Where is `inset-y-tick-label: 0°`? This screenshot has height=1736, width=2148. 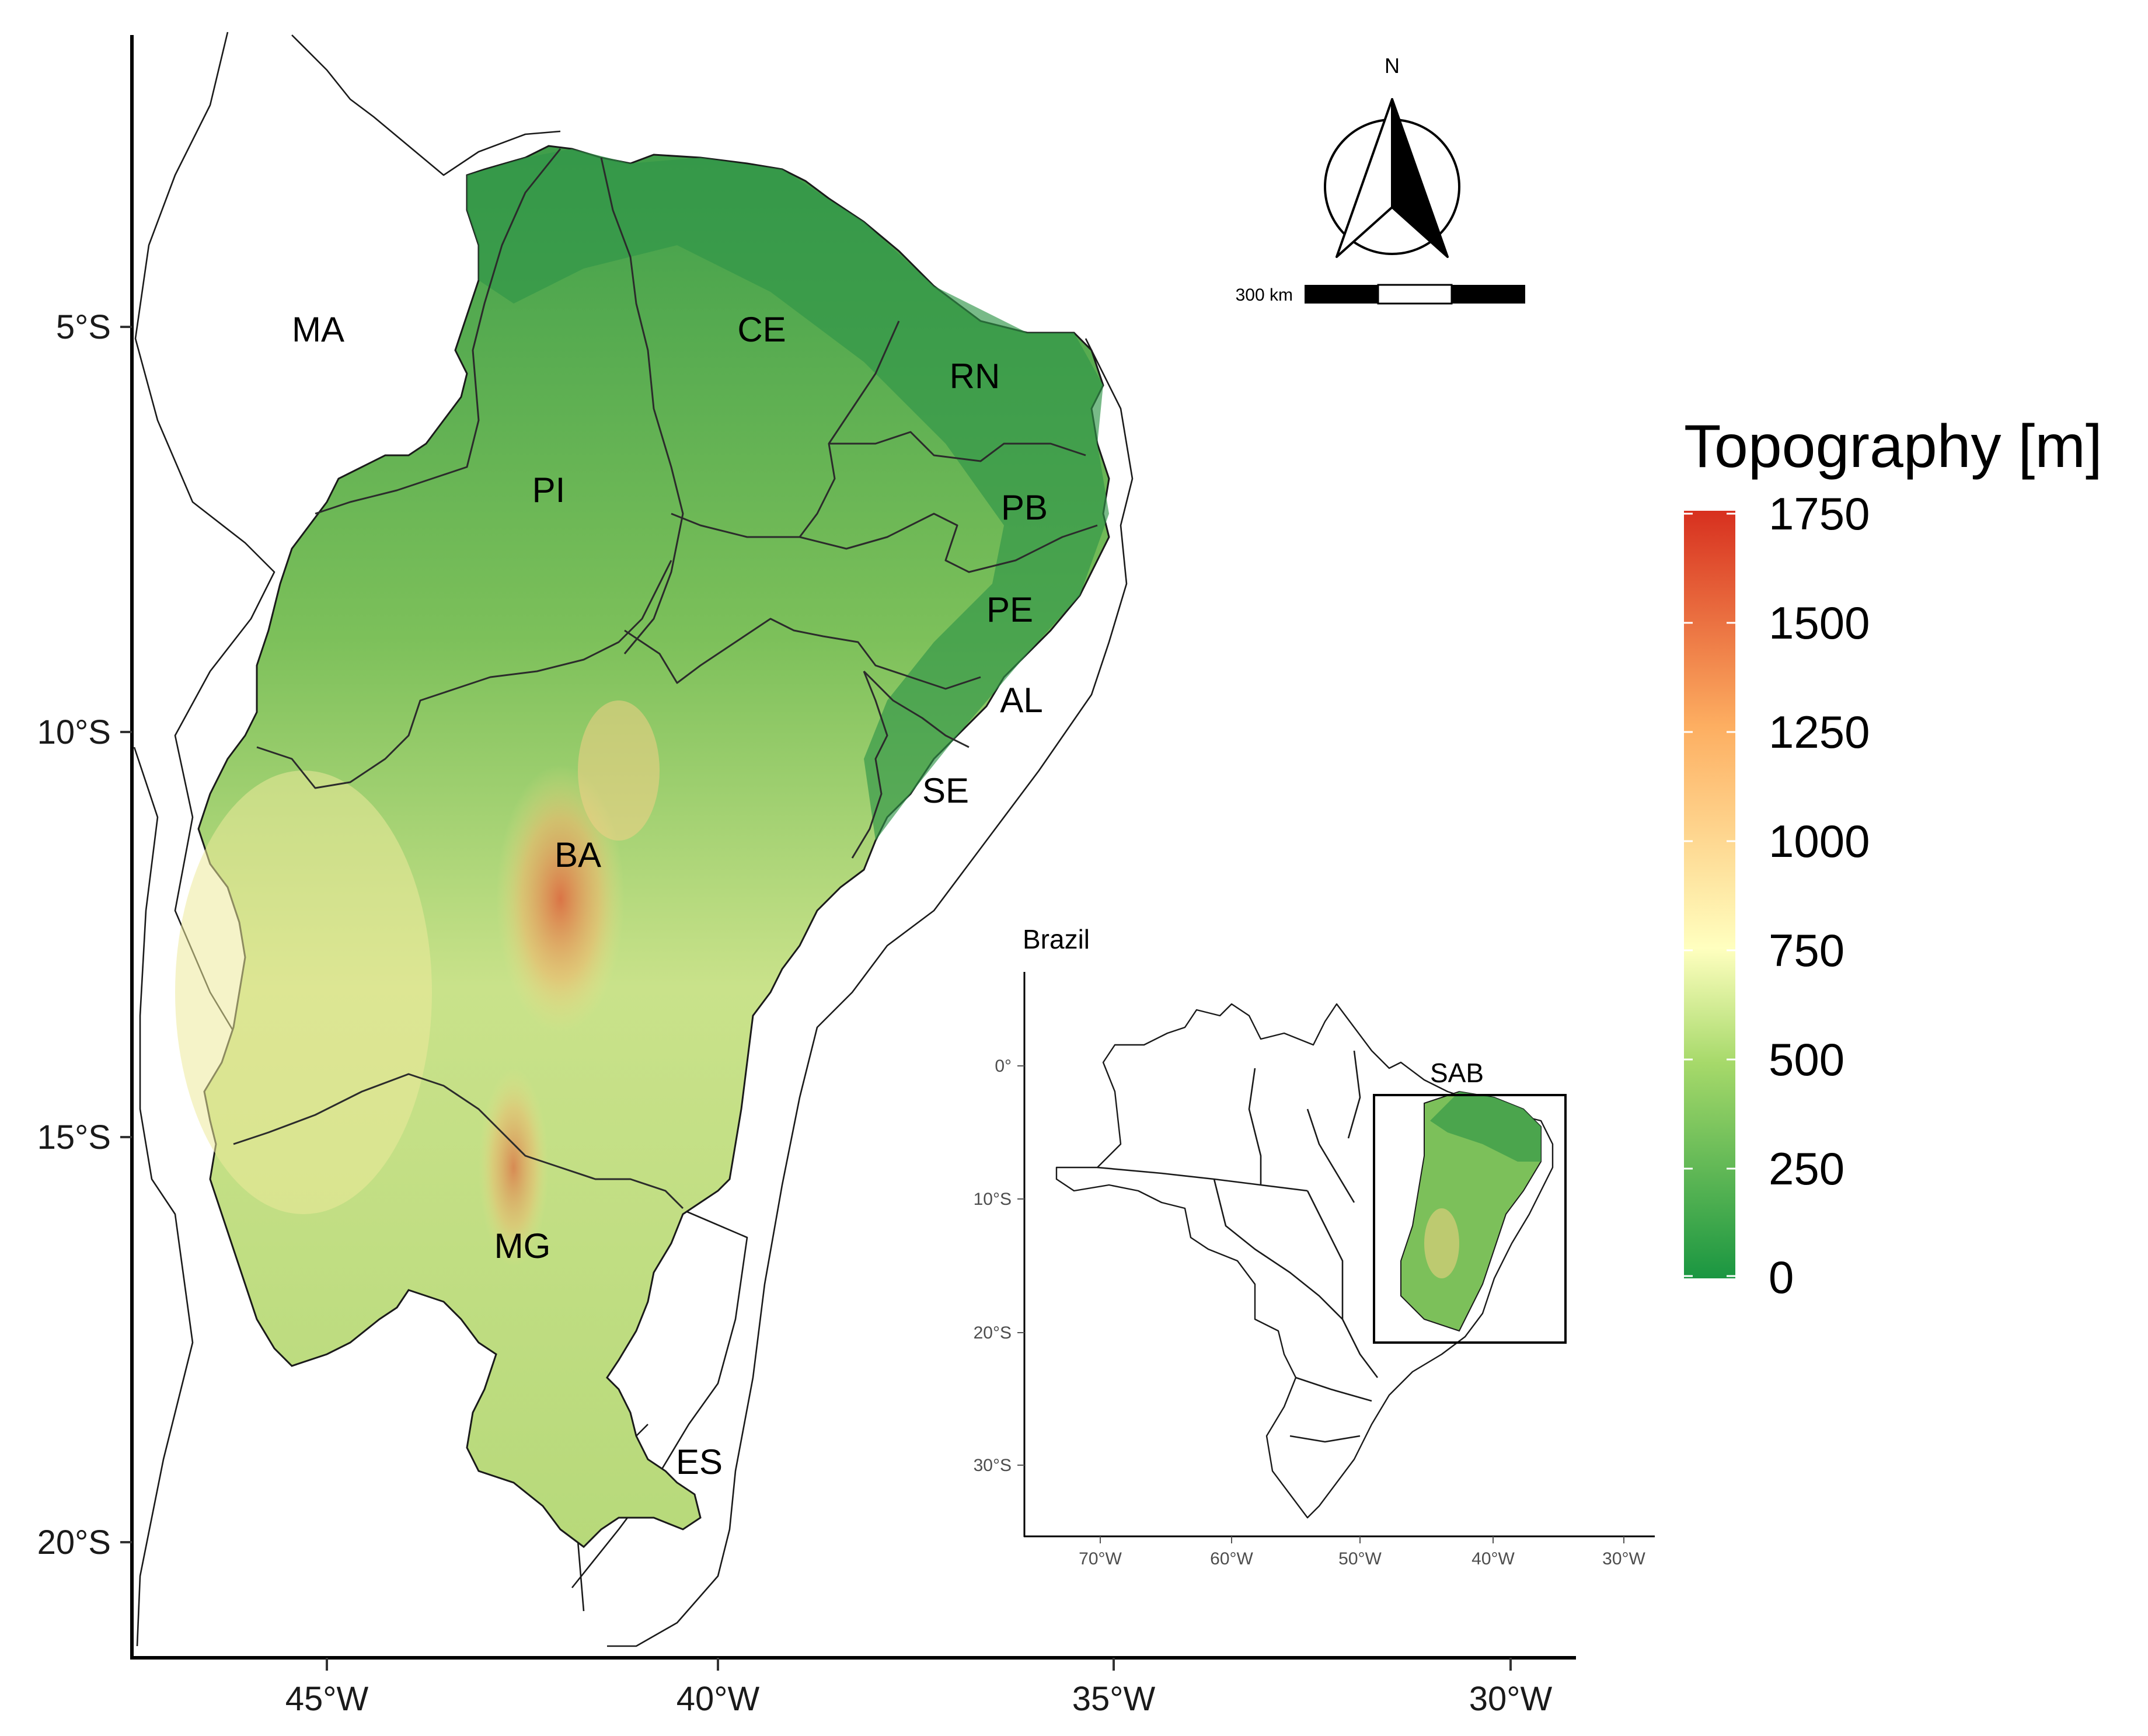 inset-y-tick-label: 0° is located at coordinates (1003, 1066).